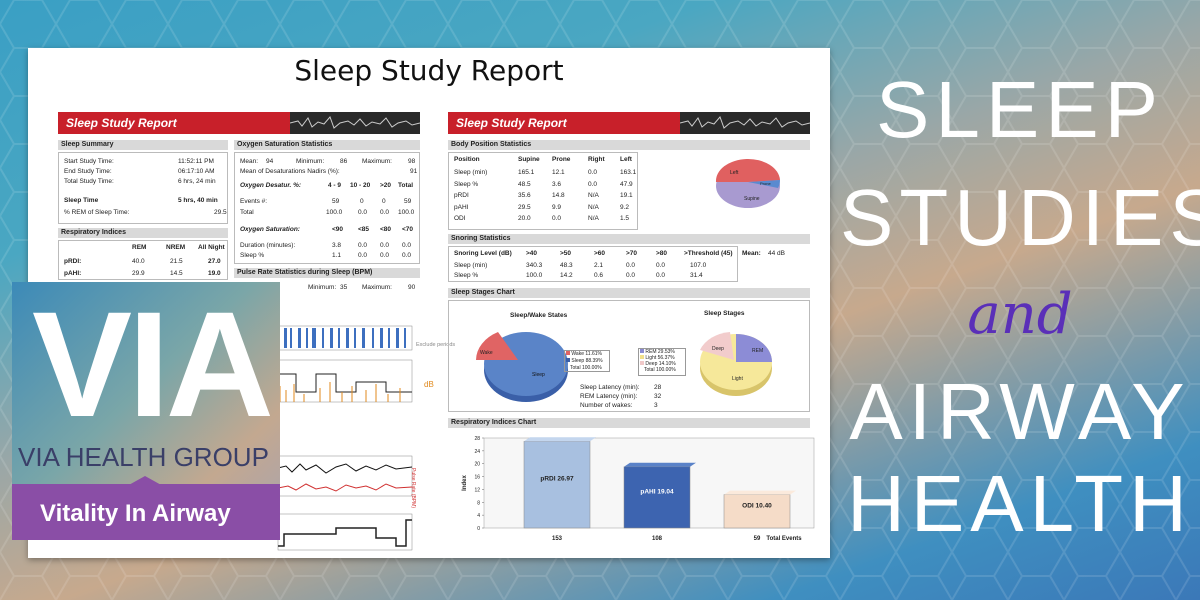 The image size is (1200, 600). What do you see at coordinates (268, 245) in the screenshot?
I see `label: Duration (minutes):` at bounding box center [268, 245].